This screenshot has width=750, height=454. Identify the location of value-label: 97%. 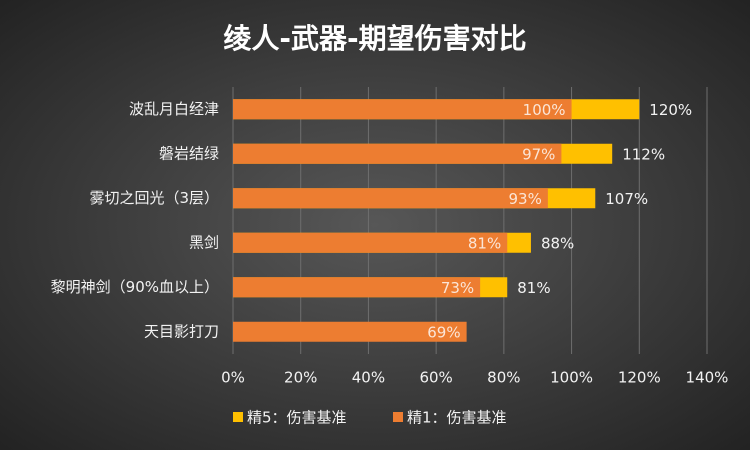
(538, 154).